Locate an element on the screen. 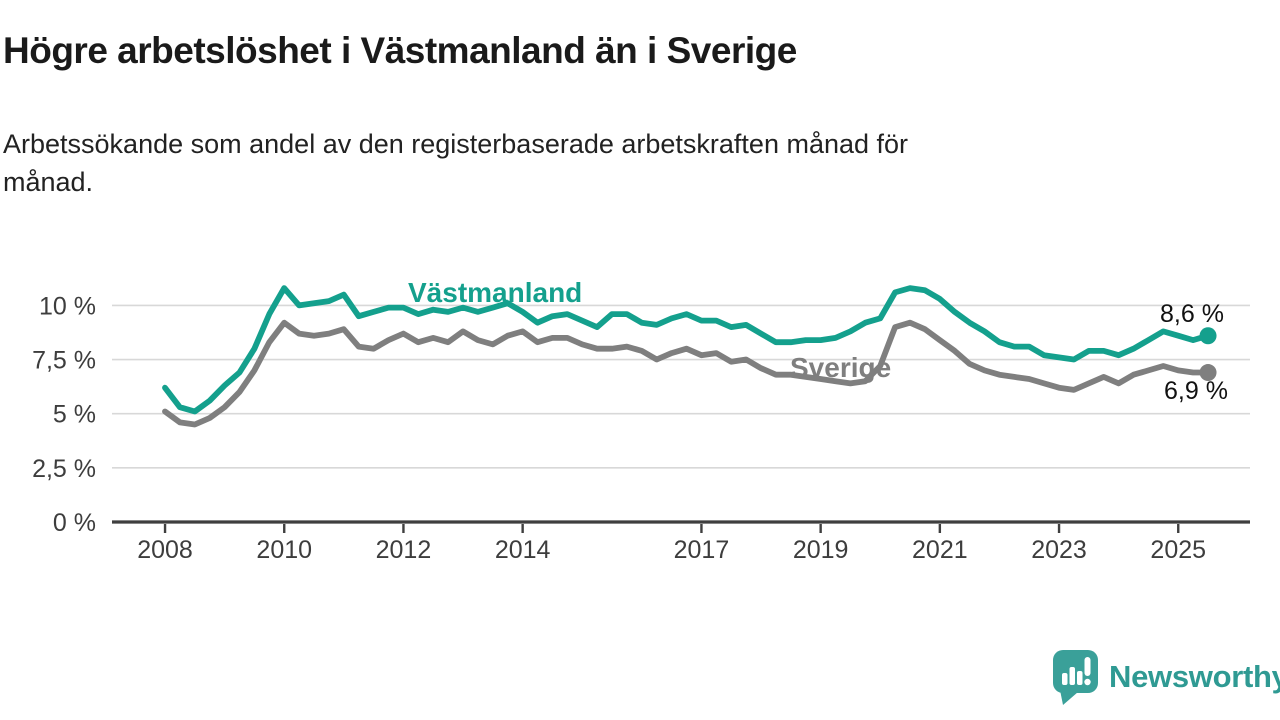 The height and width of the screenshot is (720, 1280). x-axis-tick-label: 2014 is located at coordinates (523, 550).